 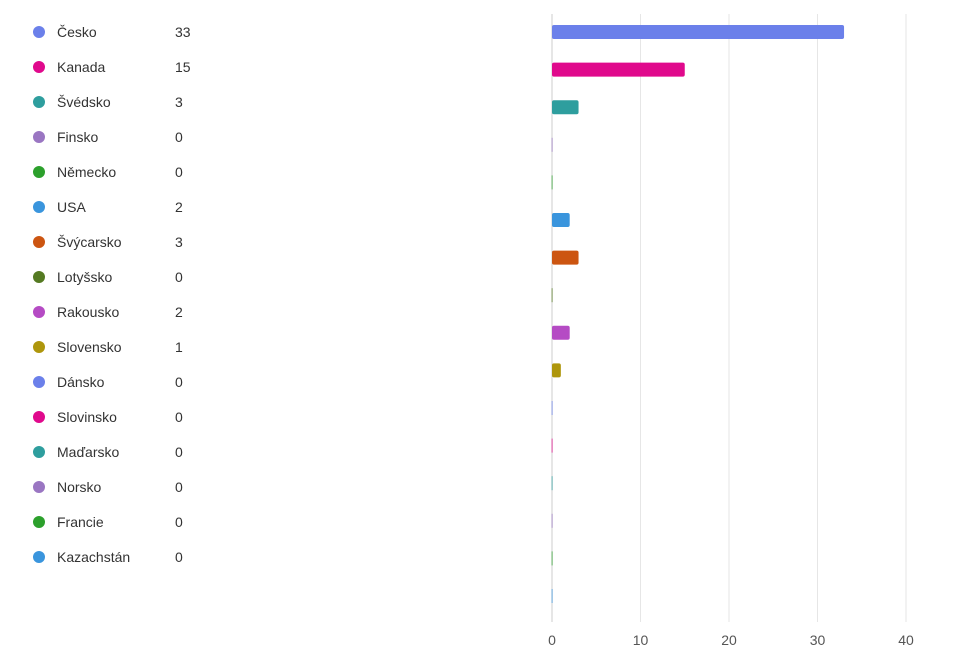 I want to click on legend-item: Slovinsko 0, so click(x=130, y=417).